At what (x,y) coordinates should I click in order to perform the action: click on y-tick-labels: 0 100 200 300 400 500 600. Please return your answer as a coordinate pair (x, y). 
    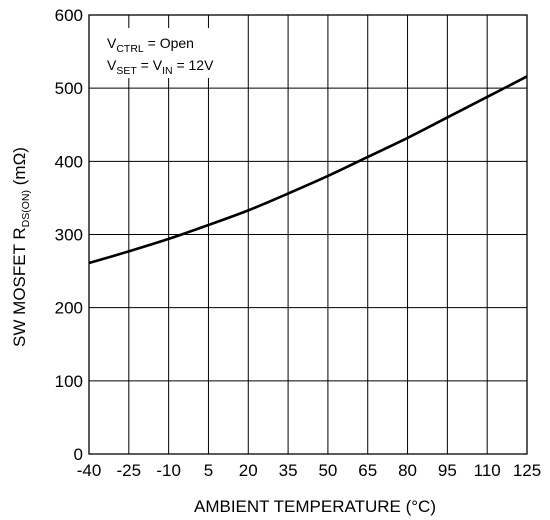
    Looking at the image, I should click on (69, 235).